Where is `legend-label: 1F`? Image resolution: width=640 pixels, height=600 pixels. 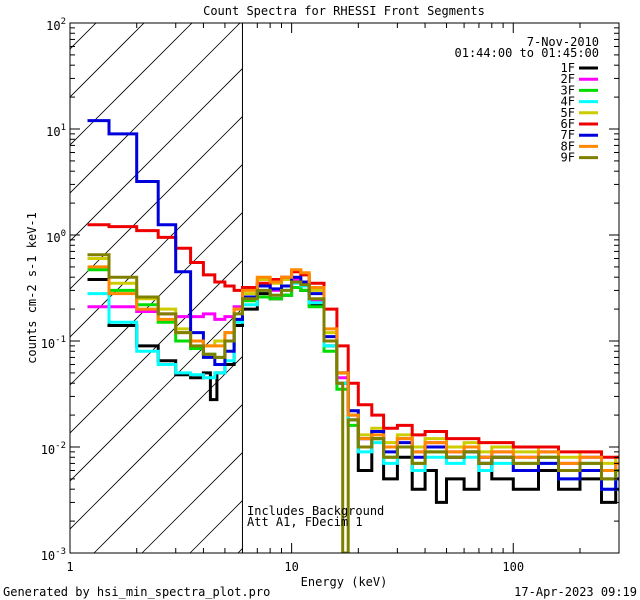
legend-label: 1F is located at coordinates (568, 68).